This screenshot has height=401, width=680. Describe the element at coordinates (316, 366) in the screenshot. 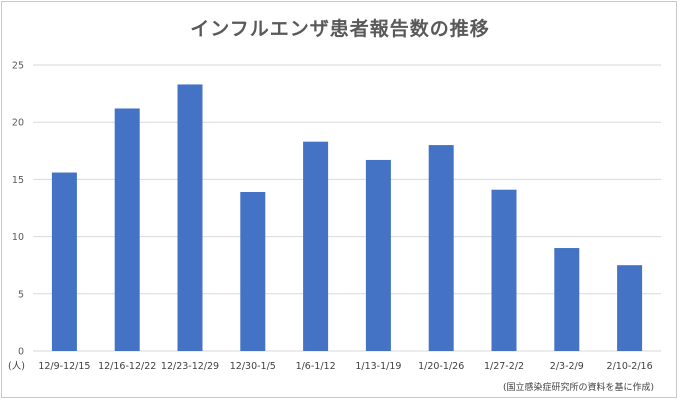

I see `x-category-label: 1/6-1/12` at that location.